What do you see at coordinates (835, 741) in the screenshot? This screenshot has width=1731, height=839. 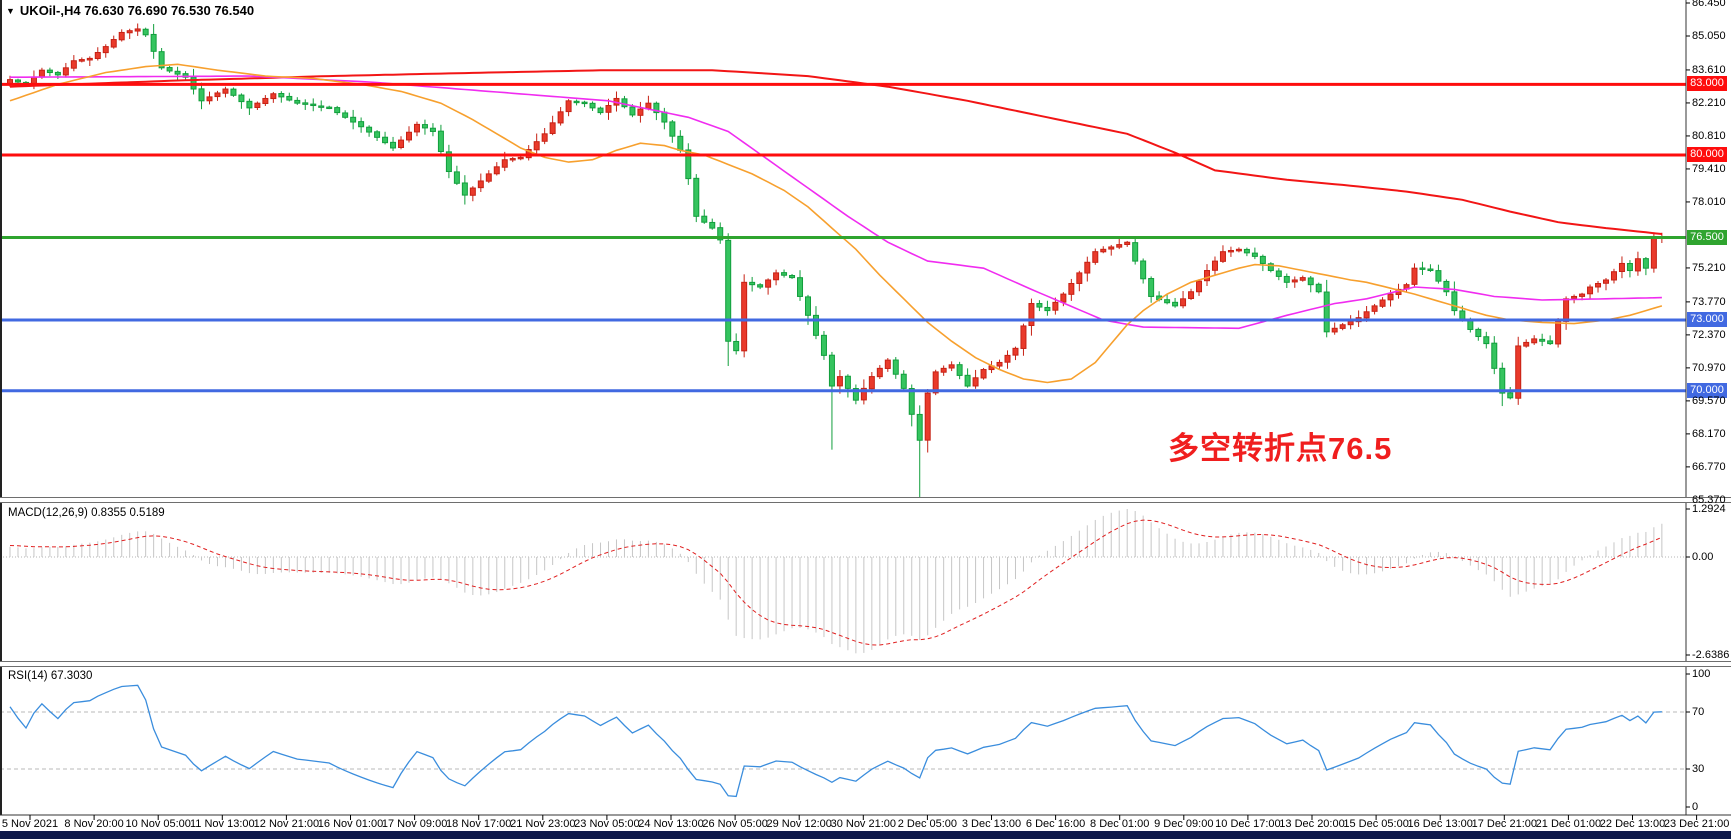 I see `rsi-line` at bounding box center [835, 741].